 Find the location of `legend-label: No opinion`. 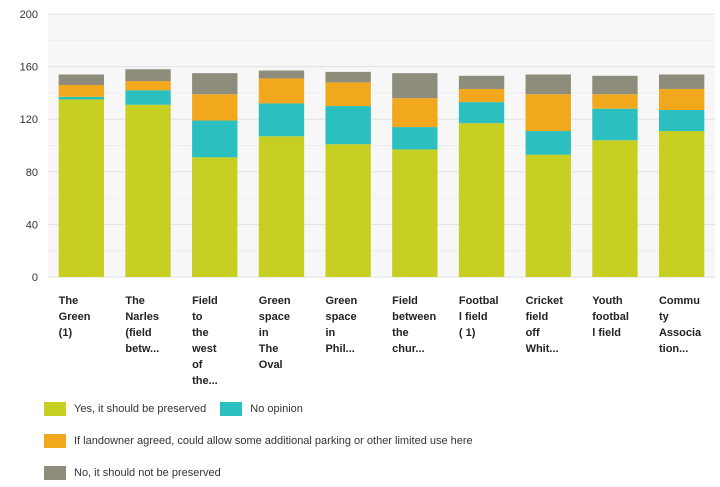

legend-label: No opinion is located at coordinates (276, 409).